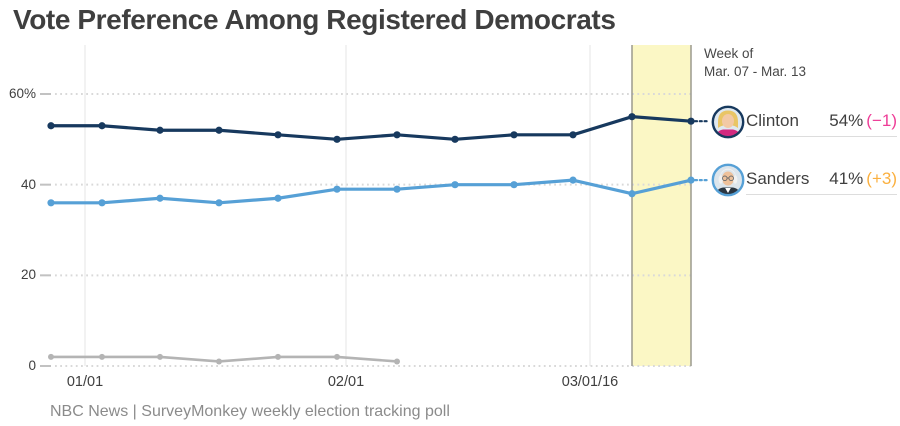  What do you see at coordinates (881, 178) in the screenshot?
I see `sanders-change: (+3)` at bounding box center [881, 178].